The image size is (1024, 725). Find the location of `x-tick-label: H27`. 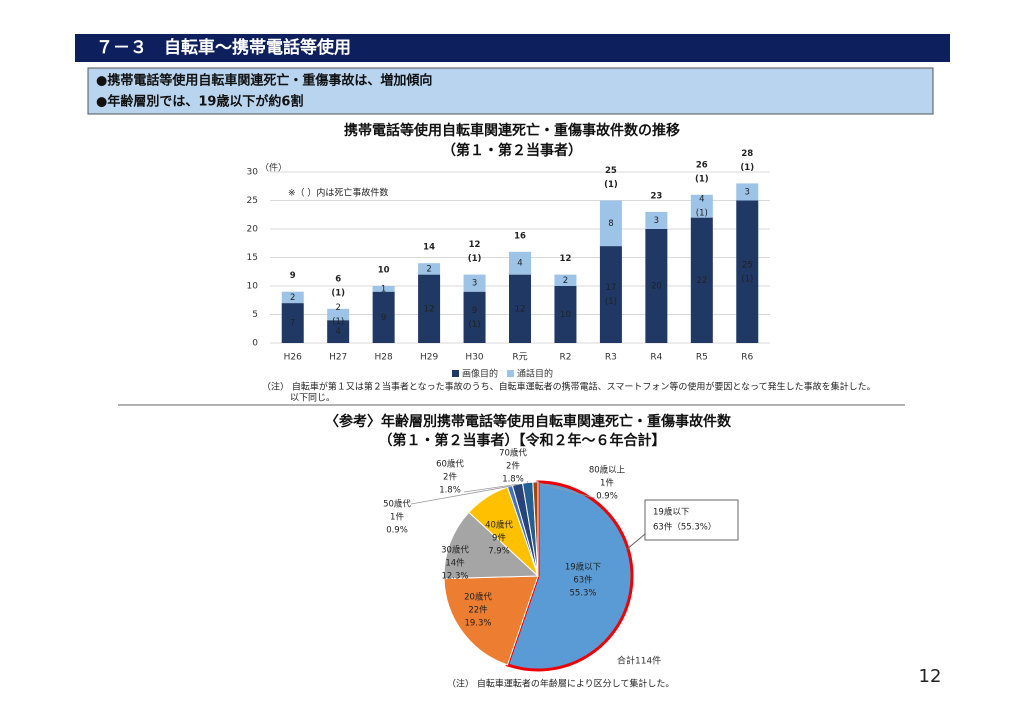

x-tick-label: H27 is located at coordinates (338, 358).